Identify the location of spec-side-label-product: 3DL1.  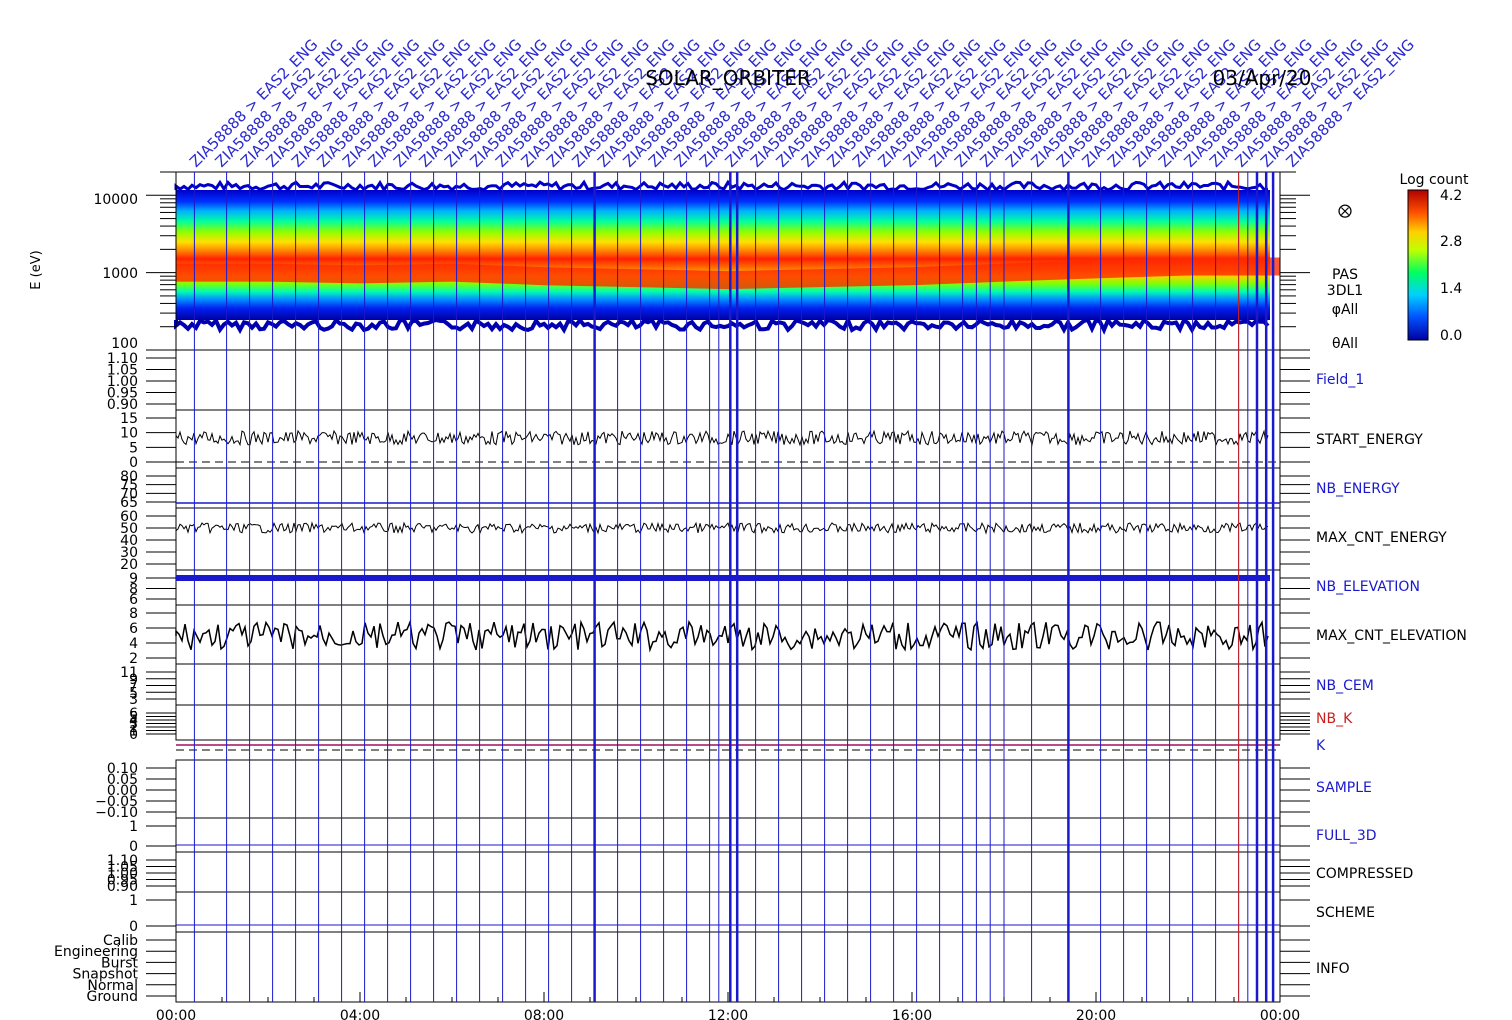
(1345, 291).